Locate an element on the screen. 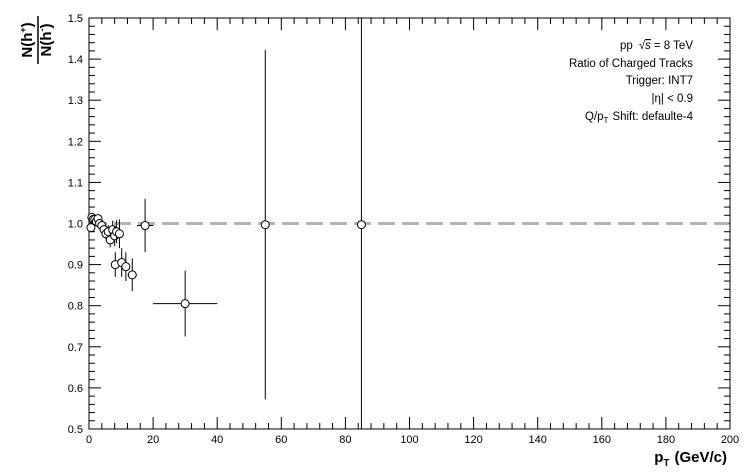 This screenshot has height=472, width=746. x-tick-label: 180 is located at coordinates (666, 440).